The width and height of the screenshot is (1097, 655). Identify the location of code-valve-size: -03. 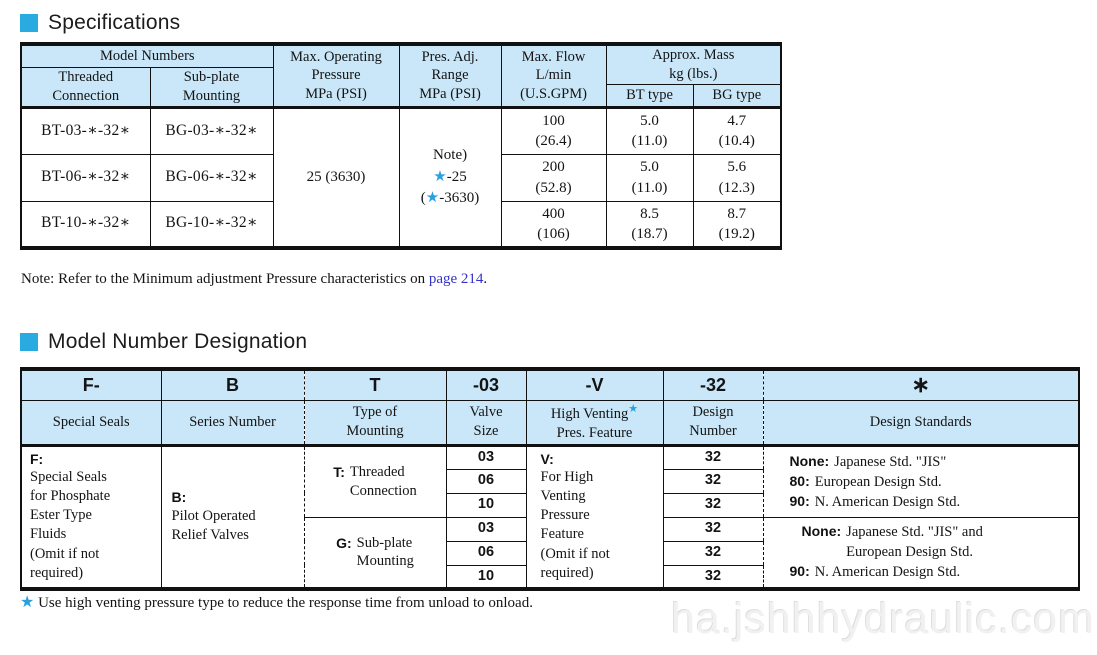
(486, 384).